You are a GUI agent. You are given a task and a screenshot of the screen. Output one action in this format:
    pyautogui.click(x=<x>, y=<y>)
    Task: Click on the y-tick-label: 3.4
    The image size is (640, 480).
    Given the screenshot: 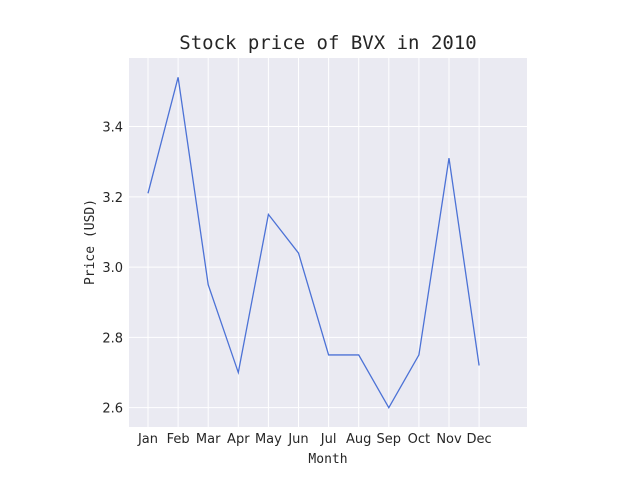 What is the action you would take?
    pyautogui.click(x=112, y=128)
    